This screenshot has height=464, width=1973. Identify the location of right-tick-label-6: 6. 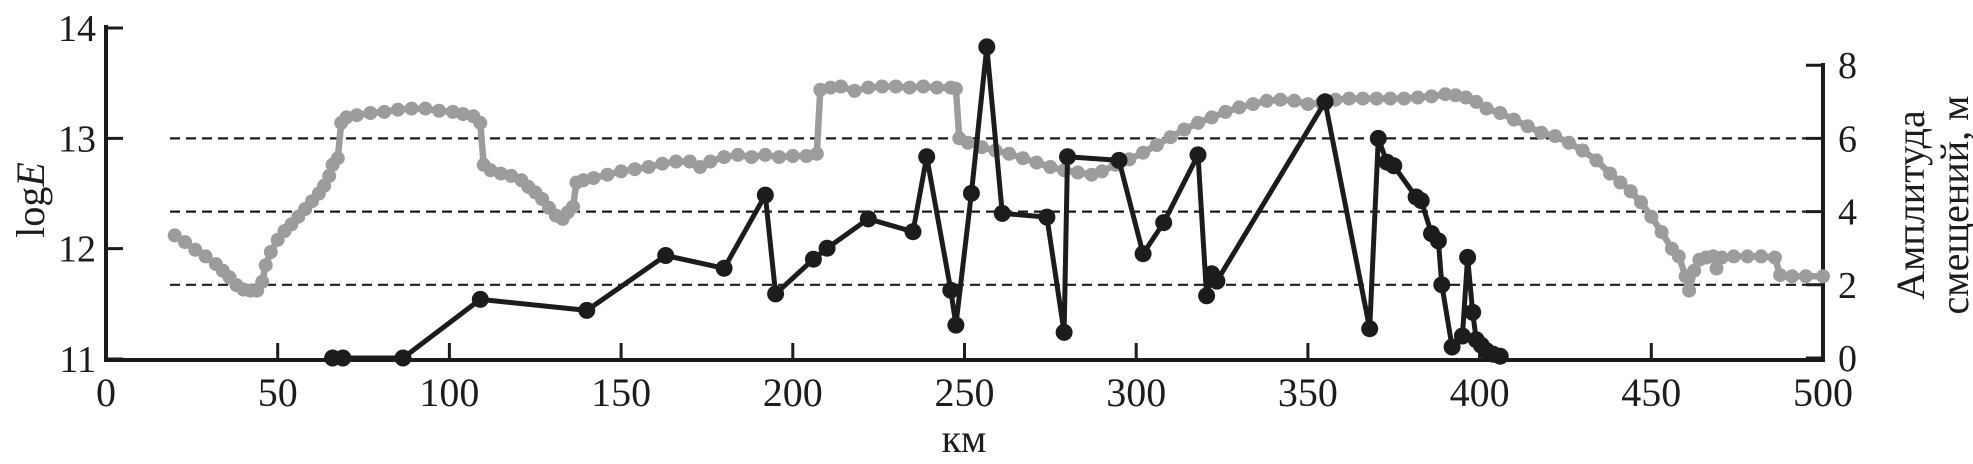
(1847, 139).